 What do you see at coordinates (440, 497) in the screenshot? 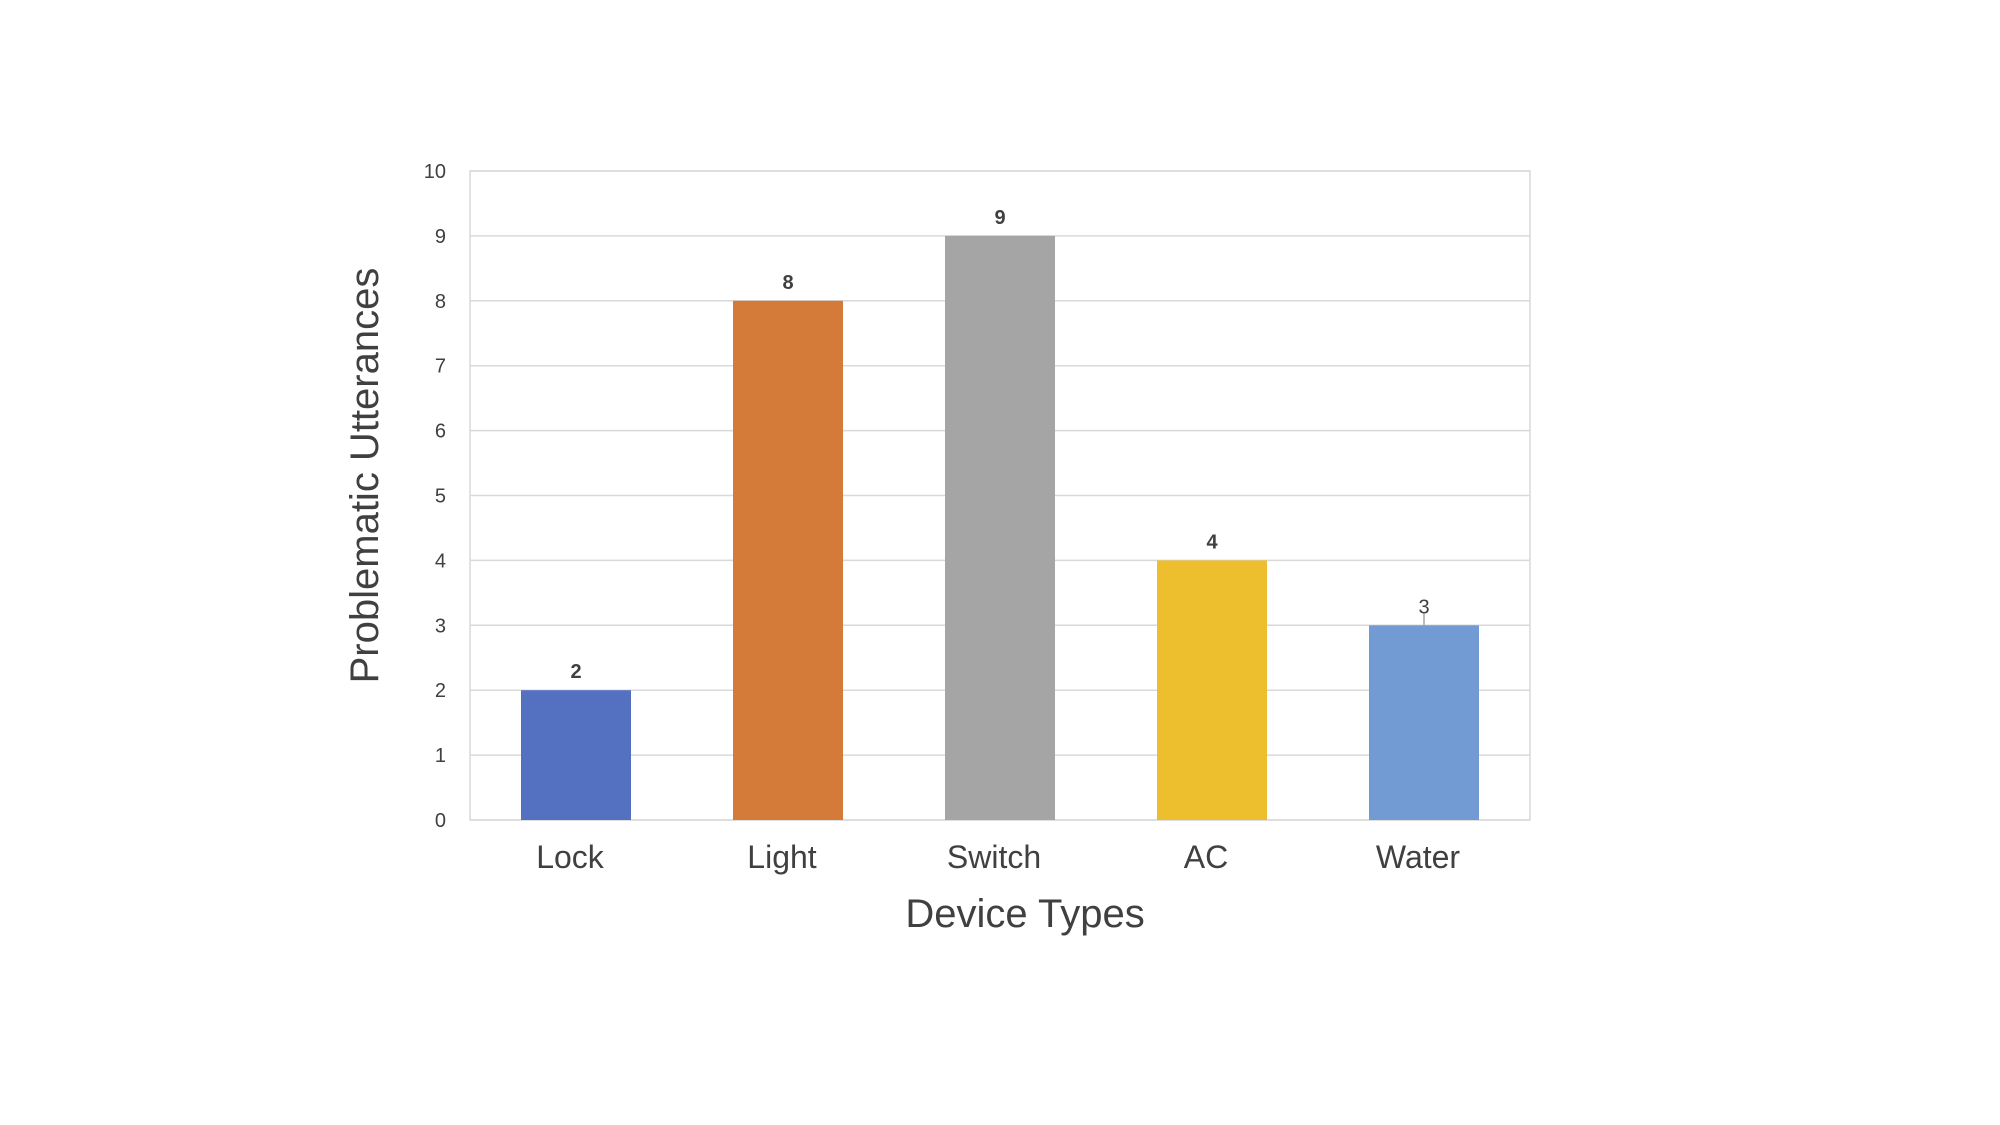
I see `y-tick-label: 5` at bounding box center [440, 497].